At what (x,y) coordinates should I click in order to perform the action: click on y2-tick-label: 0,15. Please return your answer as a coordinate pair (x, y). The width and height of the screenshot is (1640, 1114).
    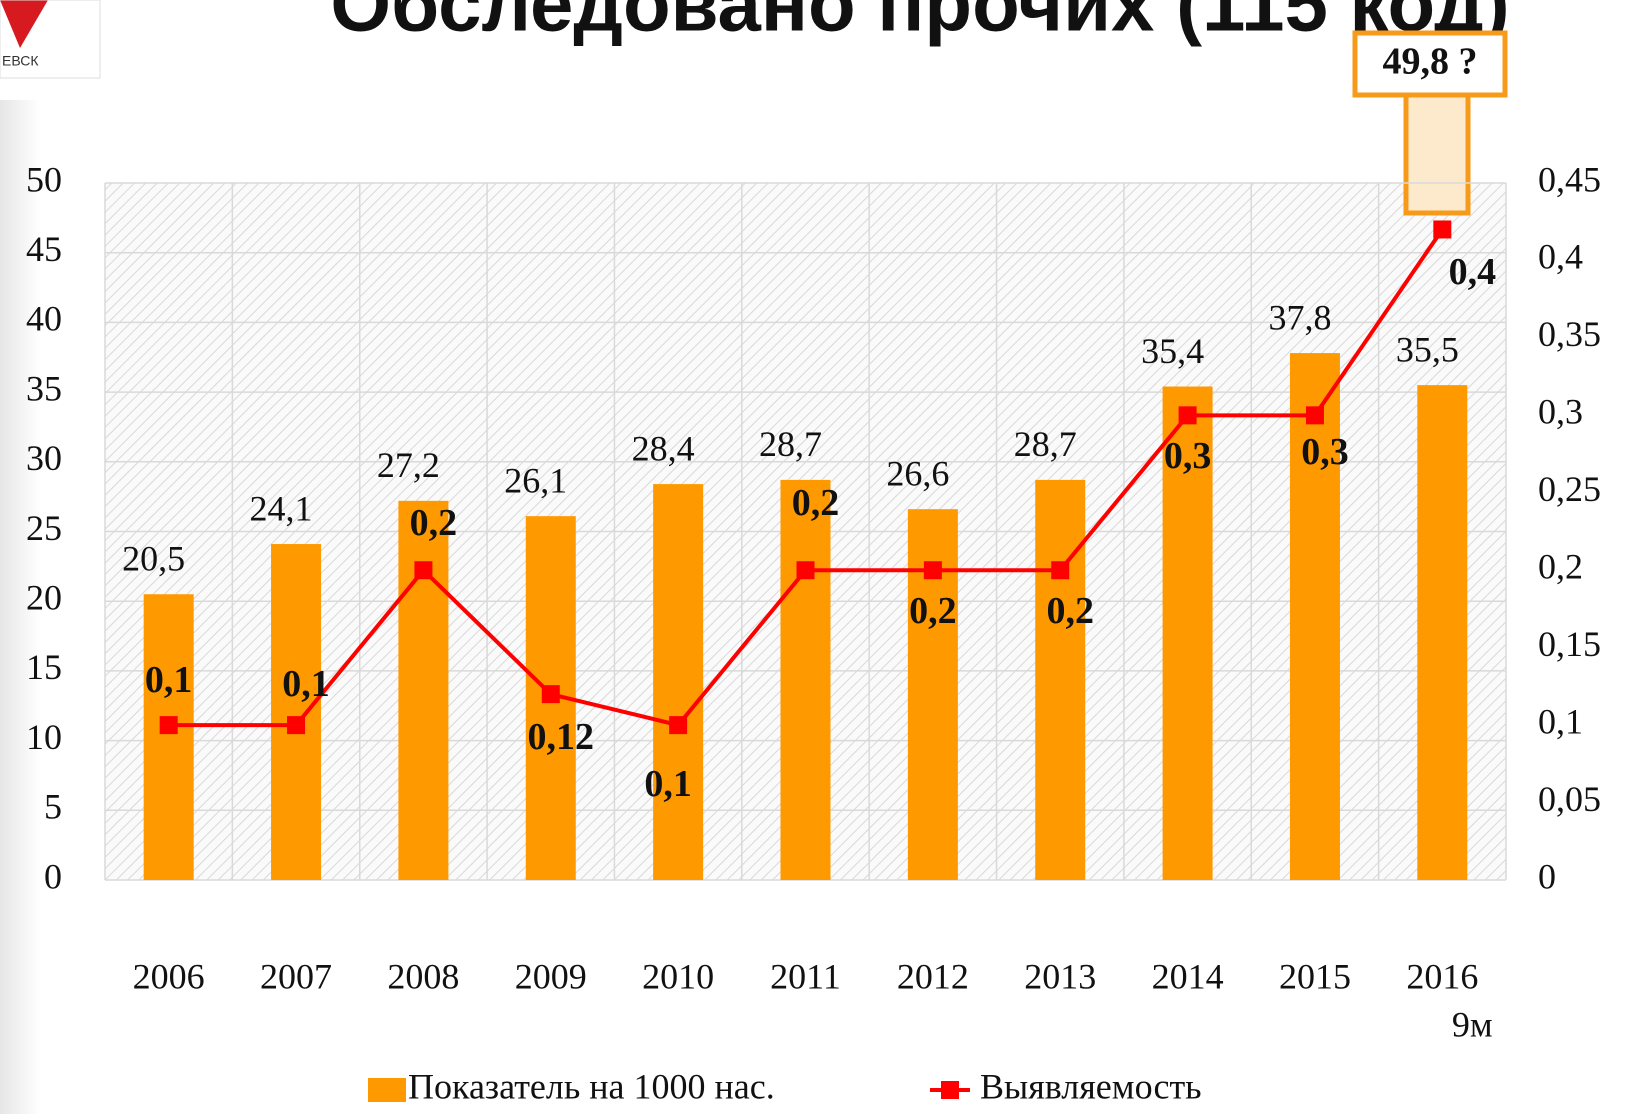
    Looking at the image, I should click on (1569, 644).